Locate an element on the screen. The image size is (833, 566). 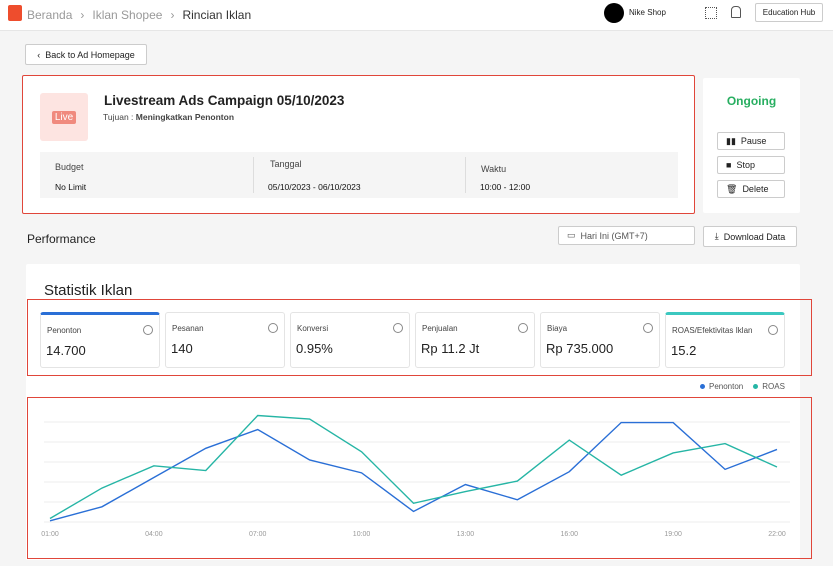
metric-card: Penonton 14.700 is located at coordinates (100, 340).